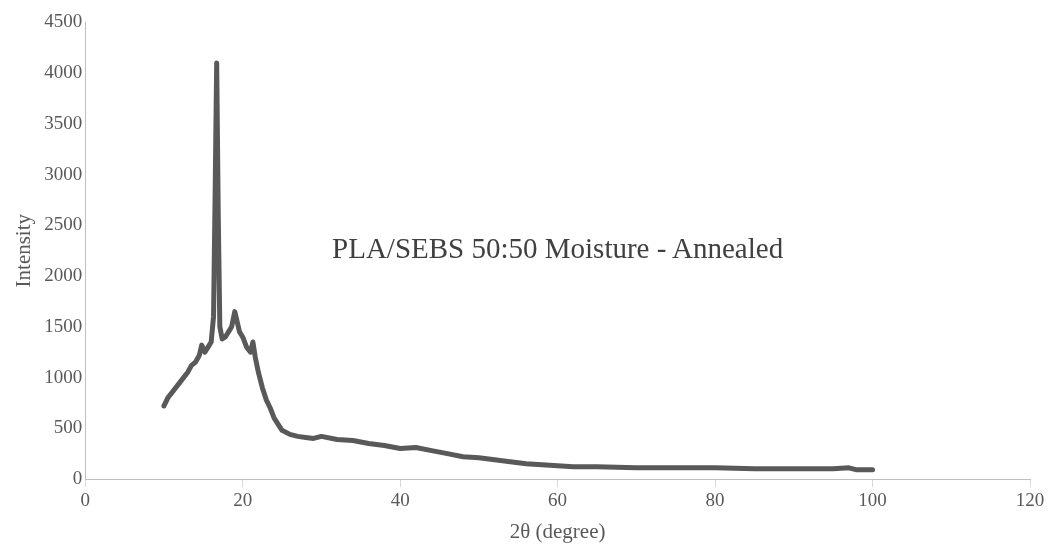 The height and width of the screenshot is (557, 1063). Describe the element at coordinates (77, 477) in the screenshot. I see `y-tick-label: 0` at that location.